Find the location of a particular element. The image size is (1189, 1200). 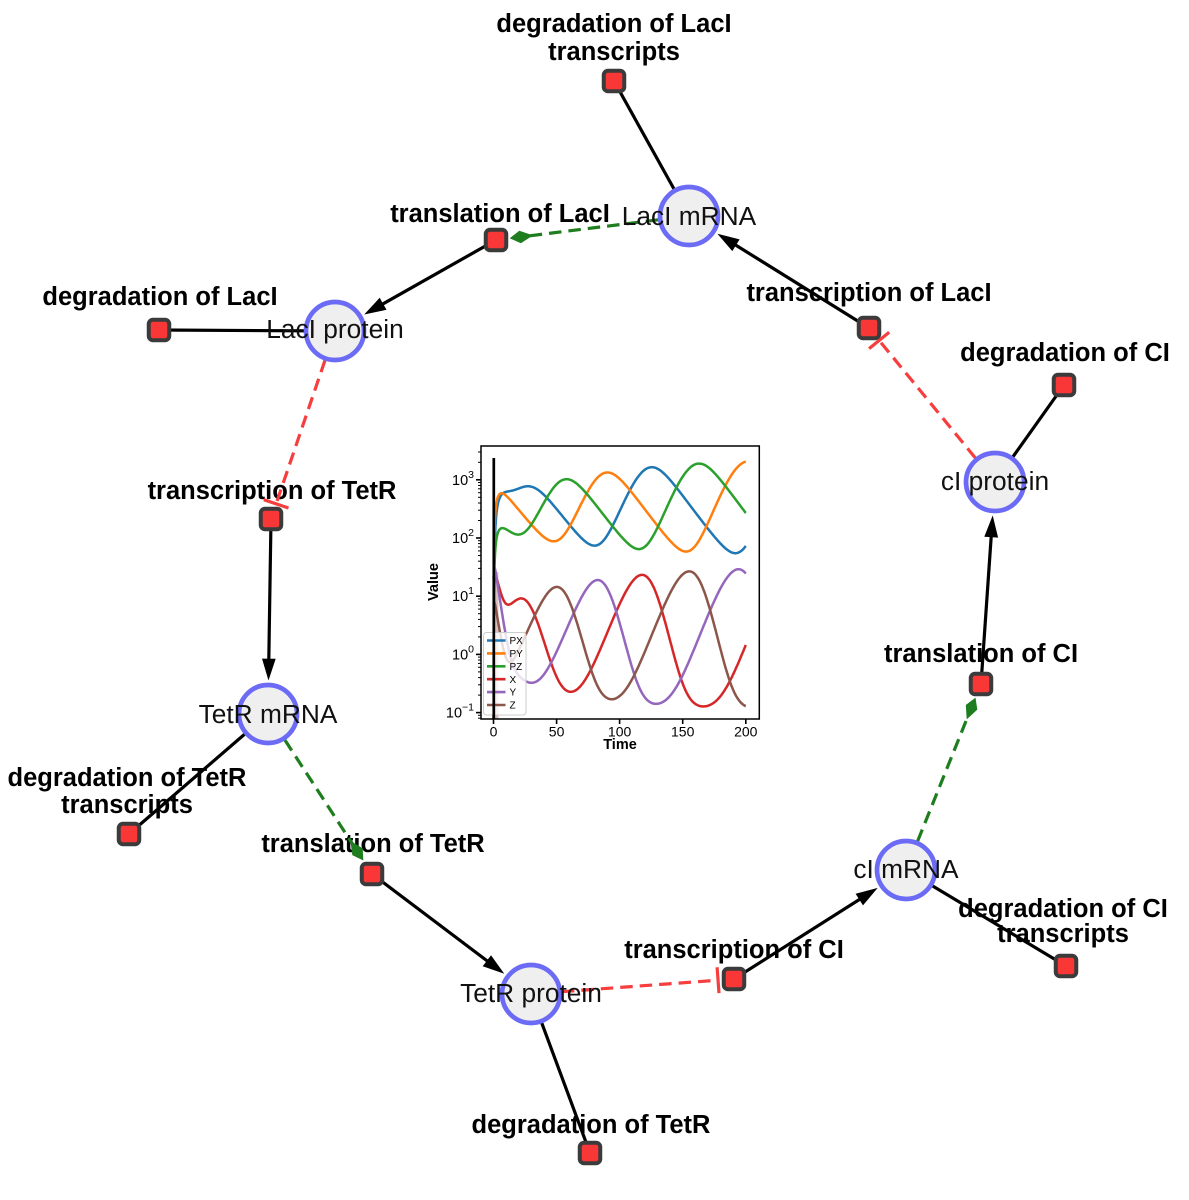

svg-text: 101 is located at coordinates (463, 595).